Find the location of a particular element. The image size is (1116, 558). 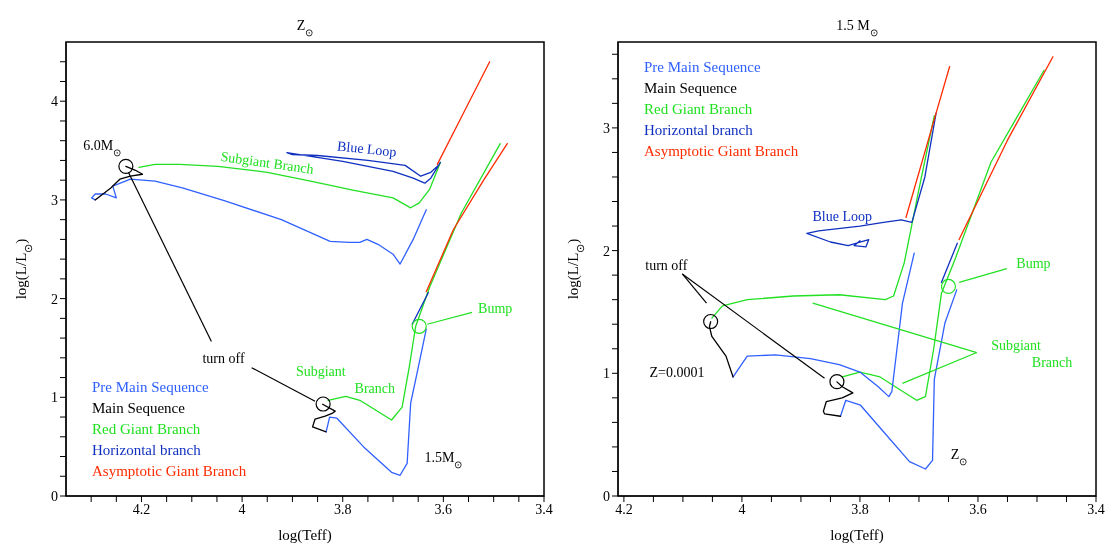

annotation: 6.0M$_{⊙}$ is located at coordinates (102, 147).